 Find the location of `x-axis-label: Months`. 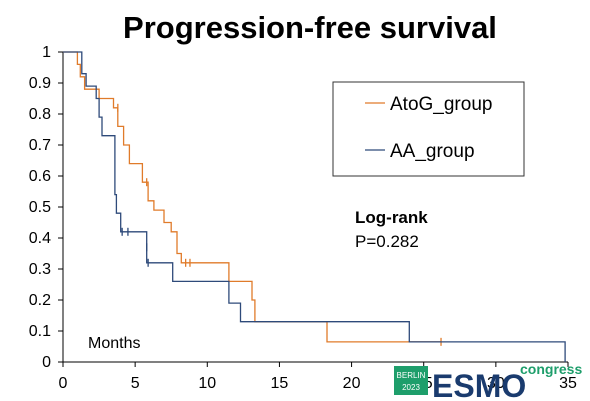

x-axis-label: Months is located at coordinates (114, 343).